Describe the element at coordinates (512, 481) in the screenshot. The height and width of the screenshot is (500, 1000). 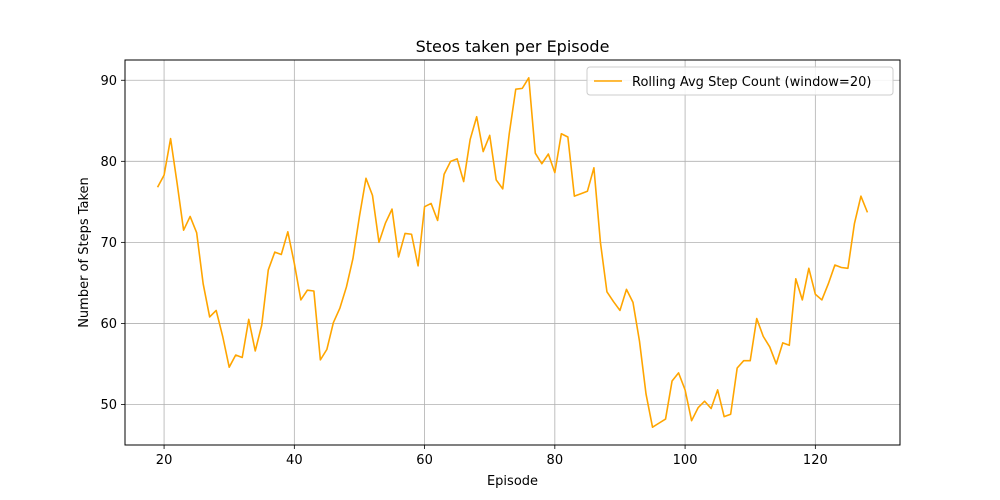
I see `x-axis-label: Episode` at that location.